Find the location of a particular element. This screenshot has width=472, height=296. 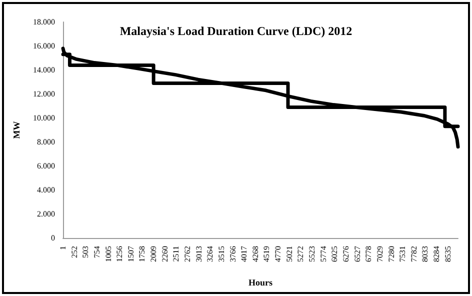

chart-title: Malaysia's Load Duration Curve (LDC) 2012 is located at coordinates (236, 31).